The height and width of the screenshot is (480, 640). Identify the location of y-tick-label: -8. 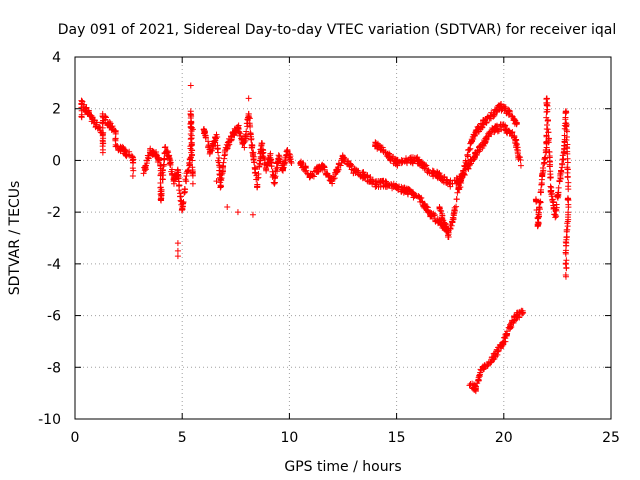
(54, 368).